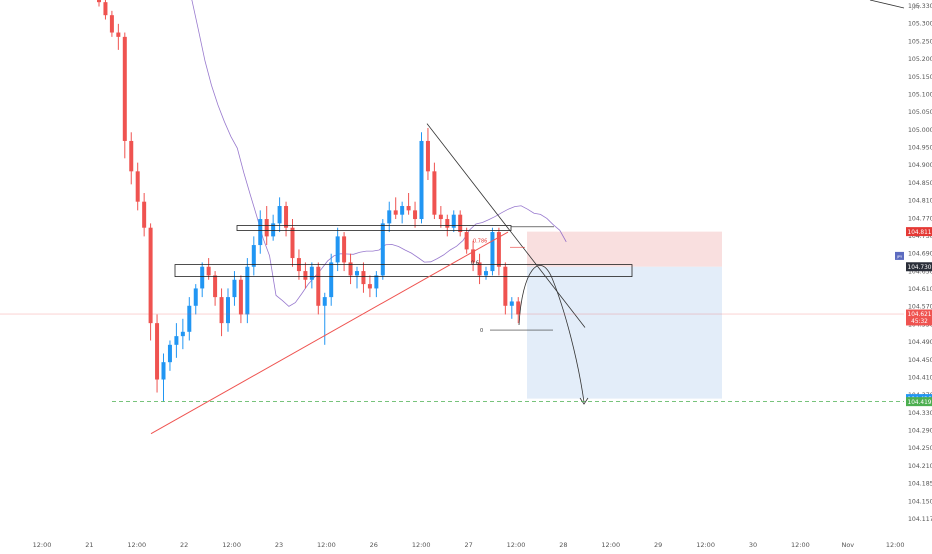 The image size is (932, 554). I want to click on price-tick-label: 104.900, so click(920, 165).